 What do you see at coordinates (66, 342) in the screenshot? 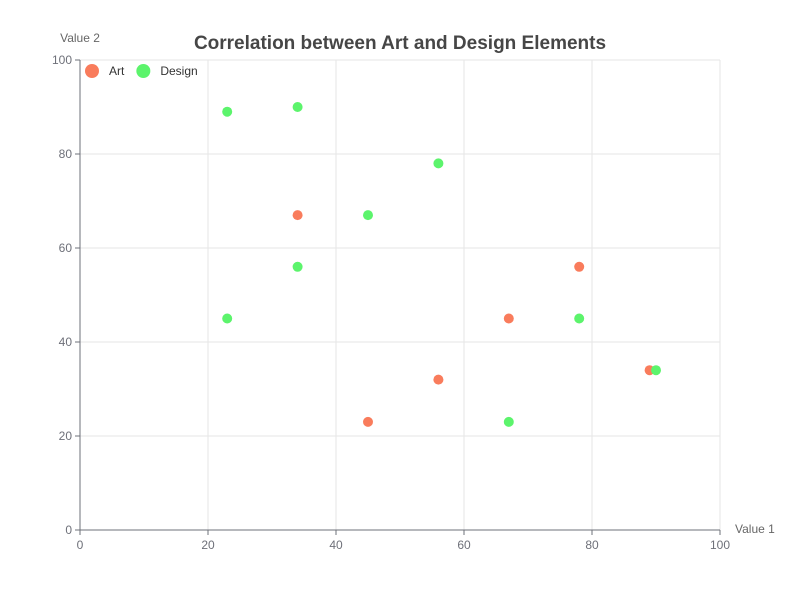
I see `y-tick-label: 40` at bounding box center [66, 342].